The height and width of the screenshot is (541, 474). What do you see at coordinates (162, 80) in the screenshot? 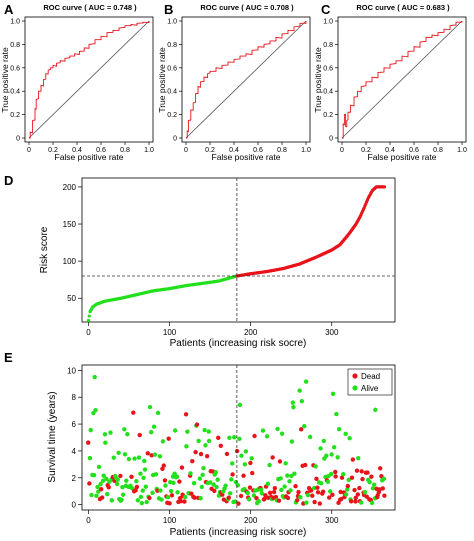
I see `roc-b-ylabel: True positive rate` at bounding box center [162, 80].